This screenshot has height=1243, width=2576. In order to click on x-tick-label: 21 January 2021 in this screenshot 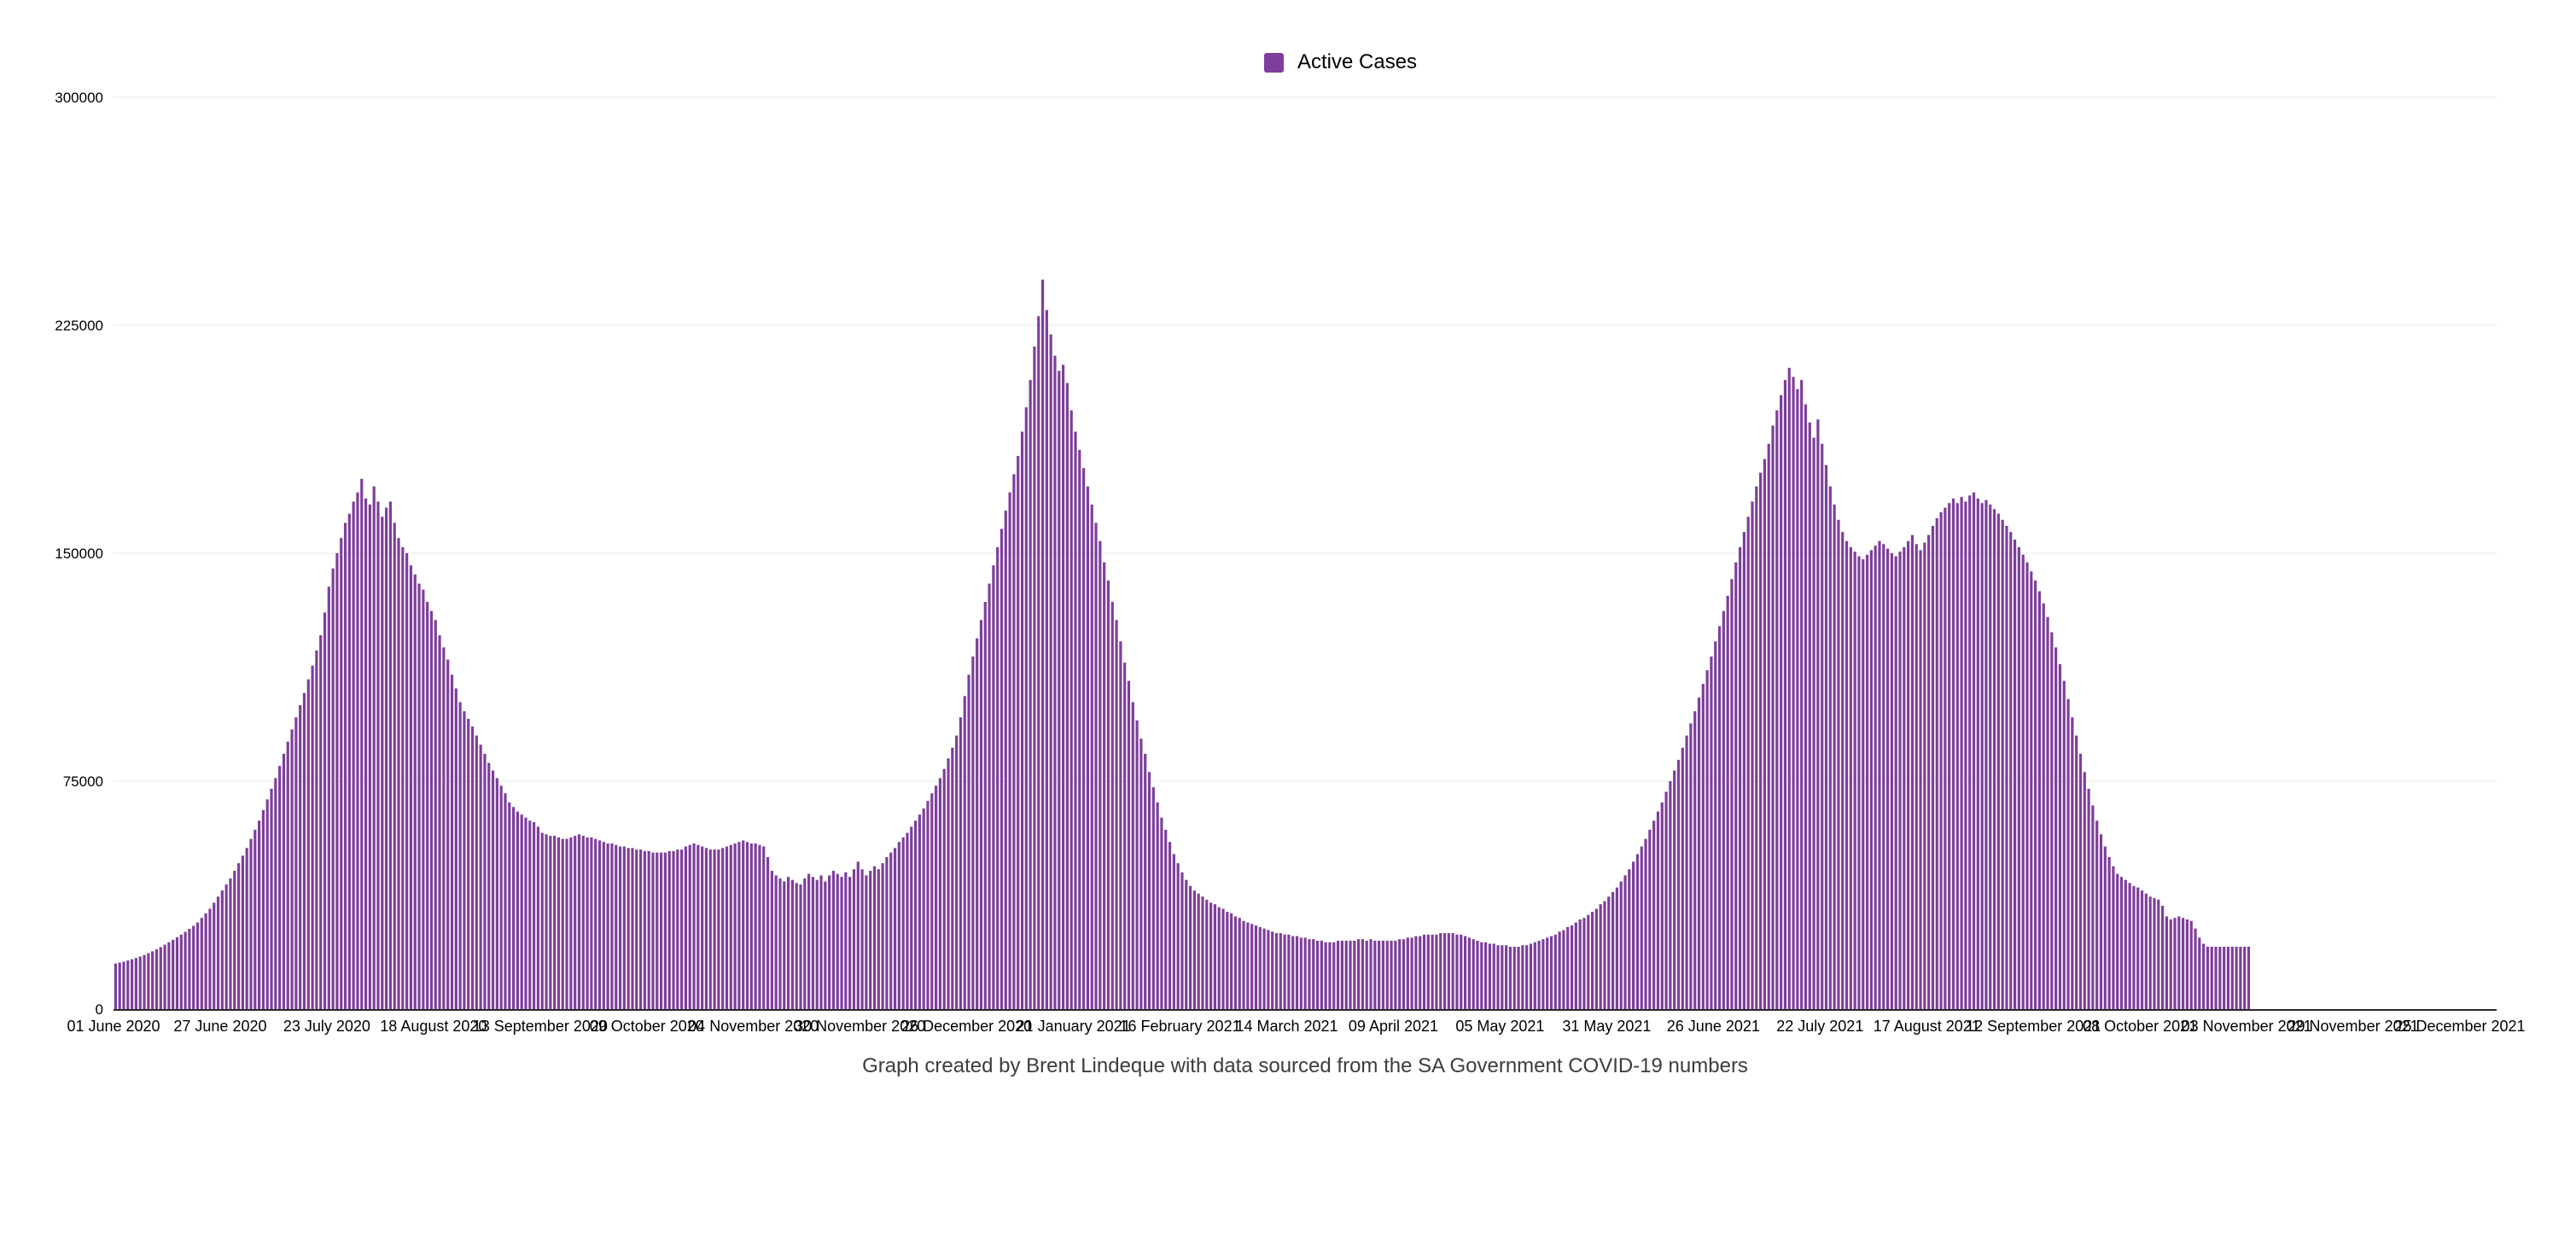, I will do `click(1074, 1026)`.